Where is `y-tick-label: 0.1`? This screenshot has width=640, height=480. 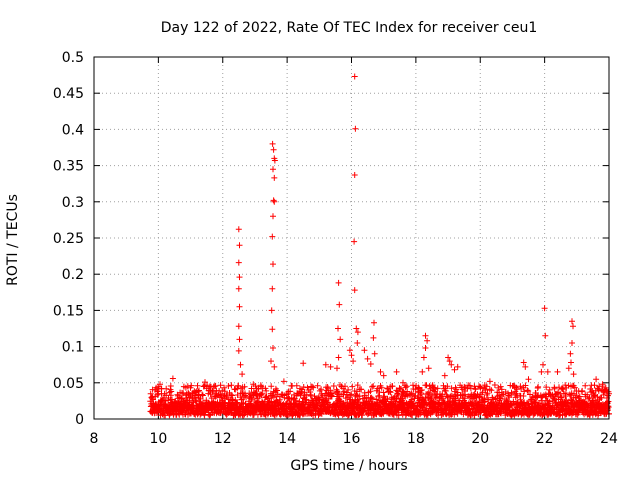
y-tick-label: 0.1 is located at coordinates (73, 348).